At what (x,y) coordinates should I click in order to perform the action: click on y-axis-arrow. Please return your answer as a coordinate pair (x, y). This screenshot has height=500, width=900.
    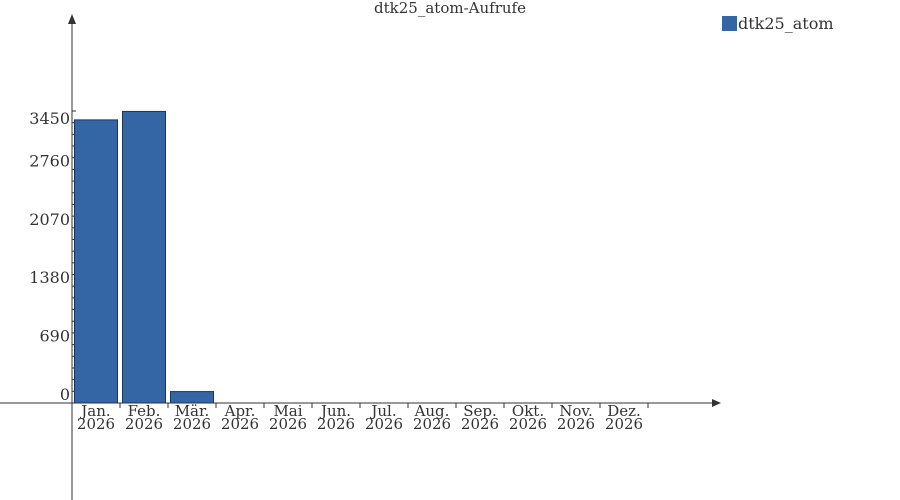
    Looking at the image, I should click on (72, 19).